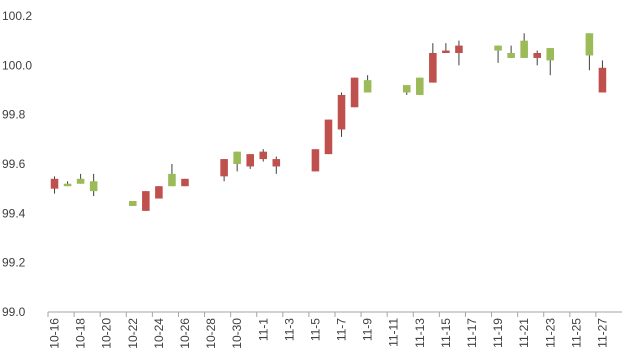 This screenshot has height=352, width=634. I want to click on x-tick-label: 11-25, so click(576, 333).